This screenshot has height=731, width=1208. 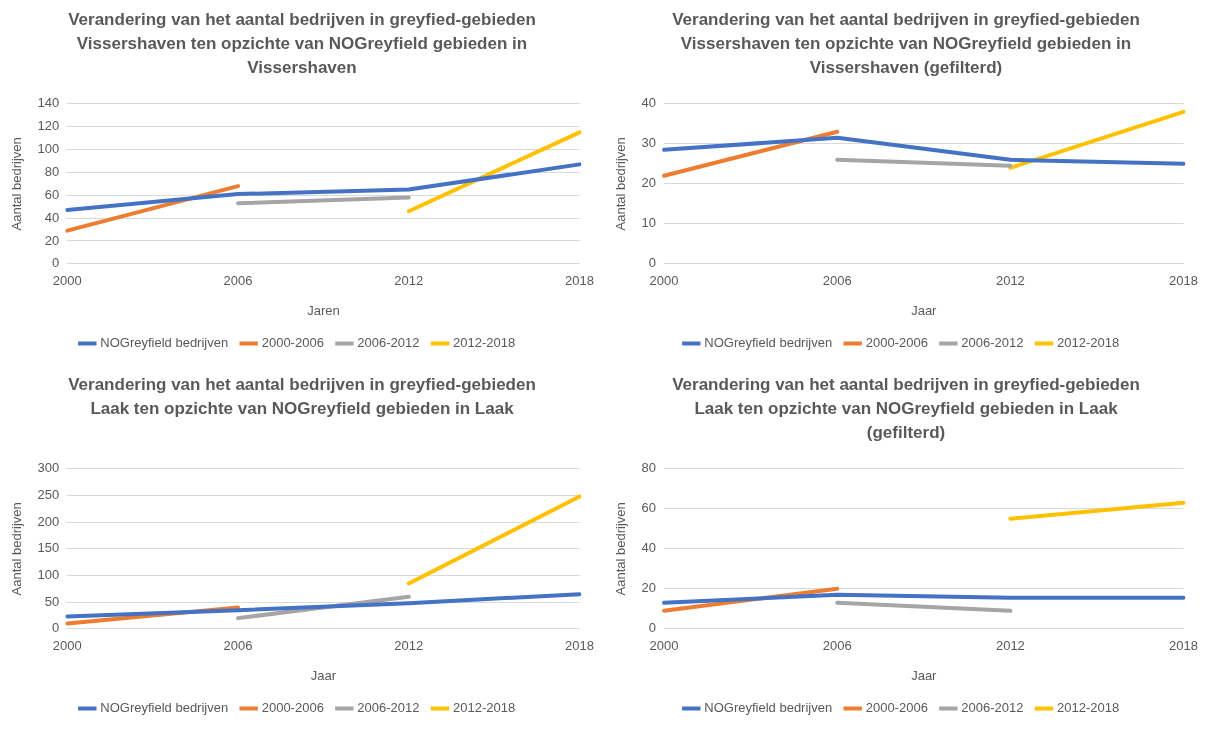 I want to click on y-tick-label: 300, so click(x=48, y=468).